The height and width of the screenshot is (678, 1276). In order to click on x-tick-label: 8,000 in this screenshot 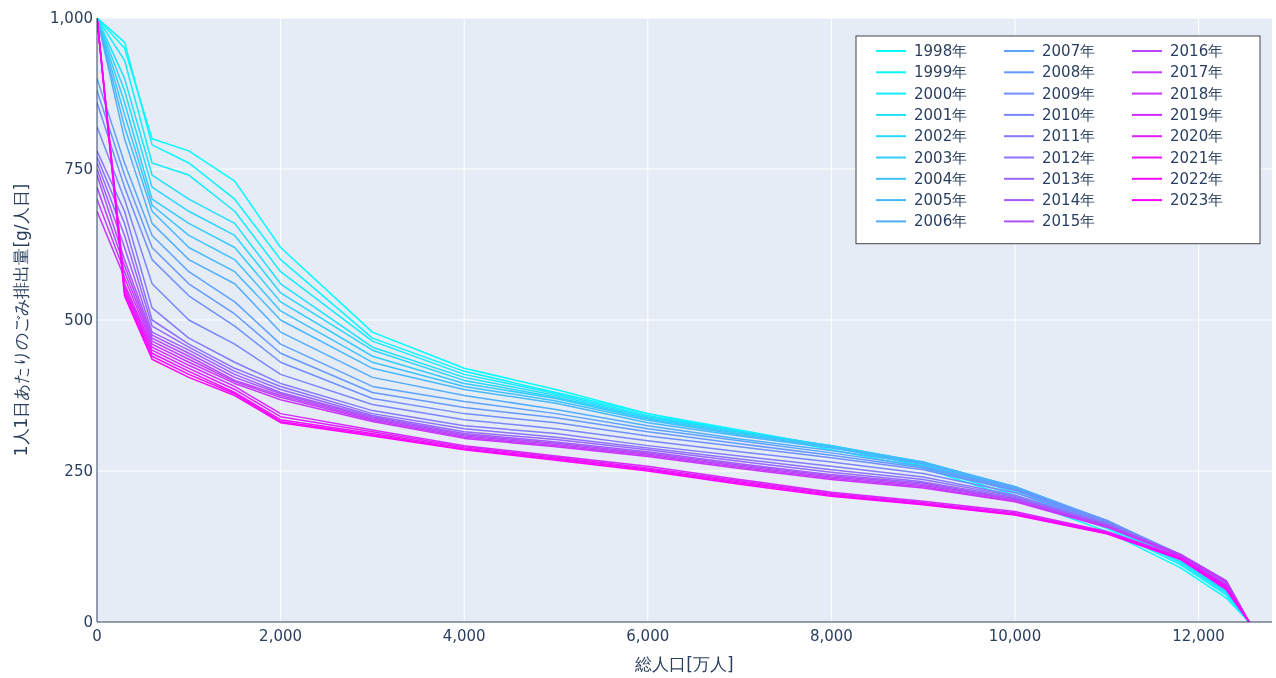, I will do `click(831, 636)`.